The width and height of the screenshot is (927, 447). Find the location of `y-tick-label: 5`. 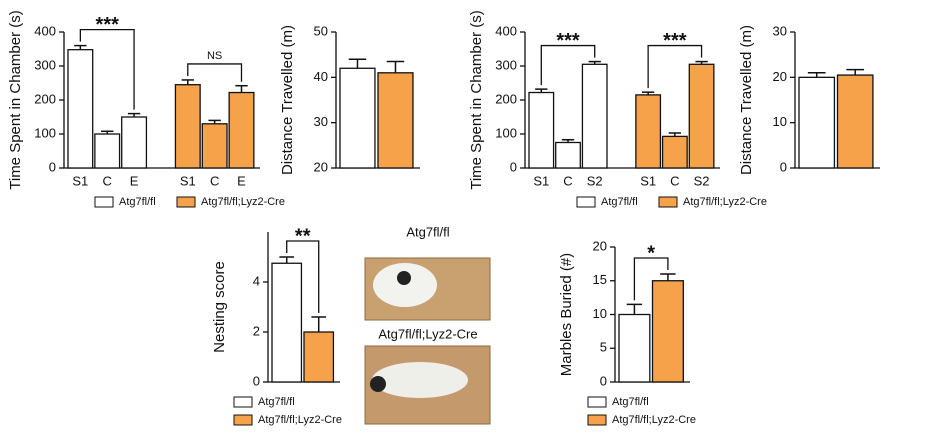

y-tick-label: 5 is located at coordinates (603, 347).